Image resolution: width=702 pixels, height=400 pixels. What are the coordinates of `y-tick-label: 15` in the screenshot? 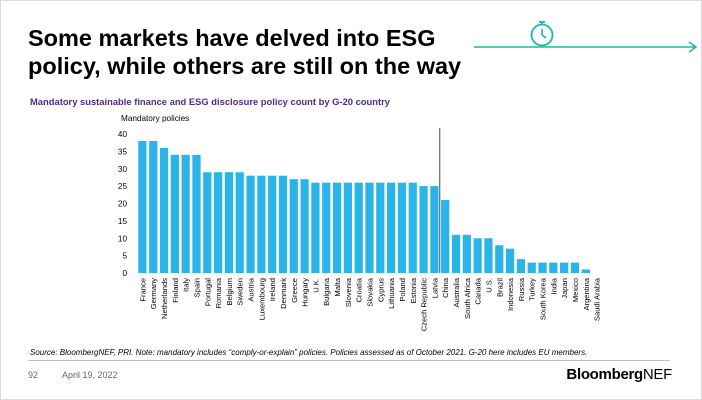 It's located at (123, 221).